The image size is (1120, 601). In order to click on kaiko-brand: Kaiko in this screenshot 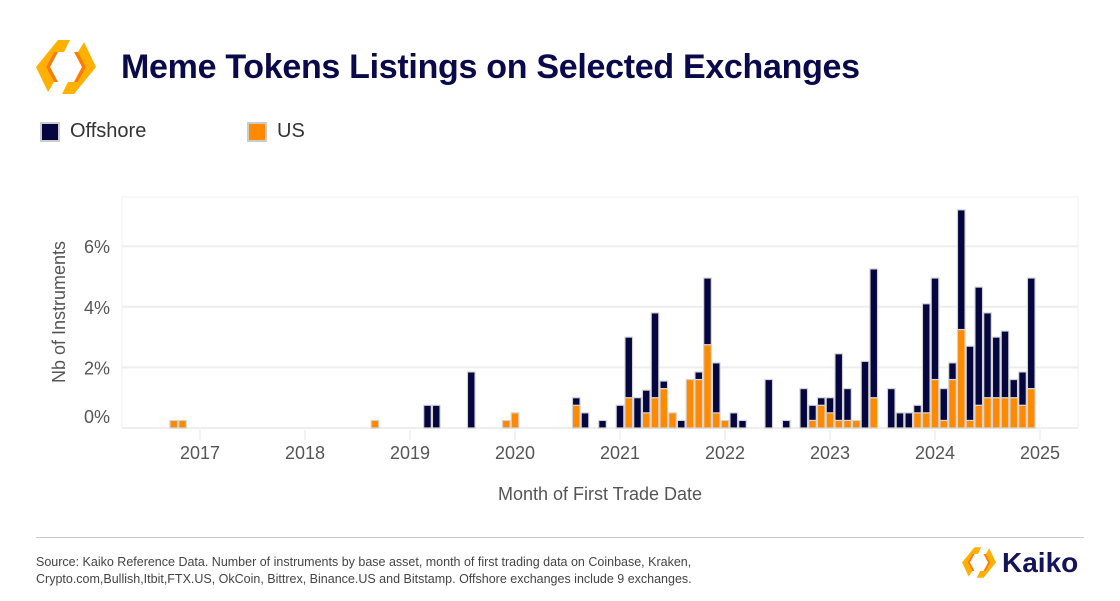, I will do `click(1020, 562)`.